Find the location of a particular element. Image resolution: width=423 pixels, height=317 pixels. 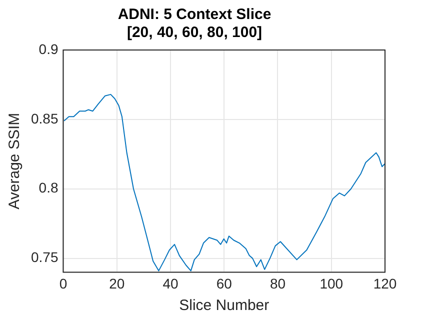

chart-subtitle: [20, 40, 60, 80, 100] is located at coordinates (194, 33).